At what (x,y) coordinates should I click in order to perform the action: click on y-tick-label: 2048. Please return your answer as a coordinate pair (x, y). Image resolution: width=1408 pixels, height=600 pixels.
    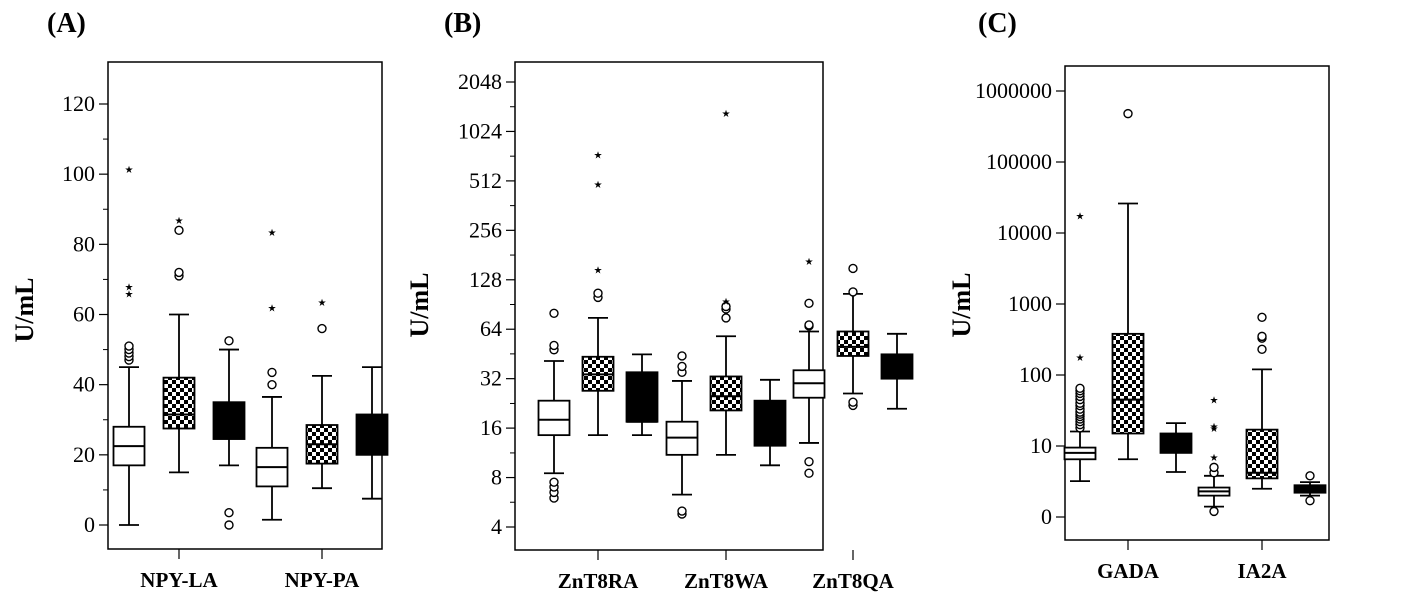
    Looking at the image, I should click on (480, 81).